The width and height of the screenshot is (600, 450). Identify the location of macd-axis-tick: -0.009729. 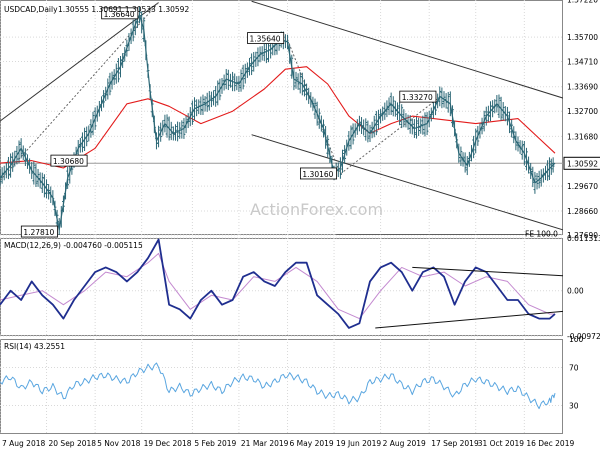
(583, 336).